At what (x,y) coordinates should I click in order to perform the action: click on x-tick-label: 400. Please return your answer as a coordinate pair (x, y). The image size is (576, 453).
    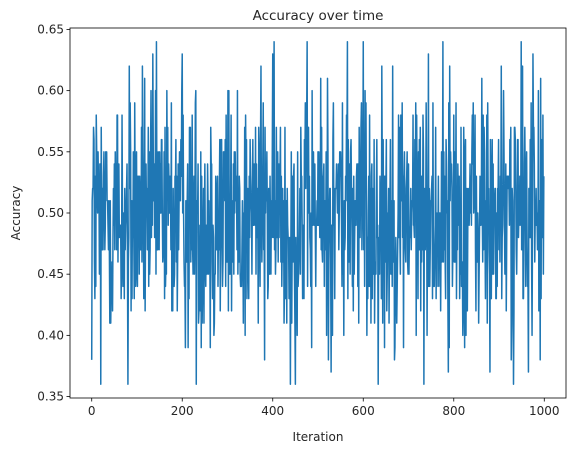
    Looking at the image, I should click on (272, 411).